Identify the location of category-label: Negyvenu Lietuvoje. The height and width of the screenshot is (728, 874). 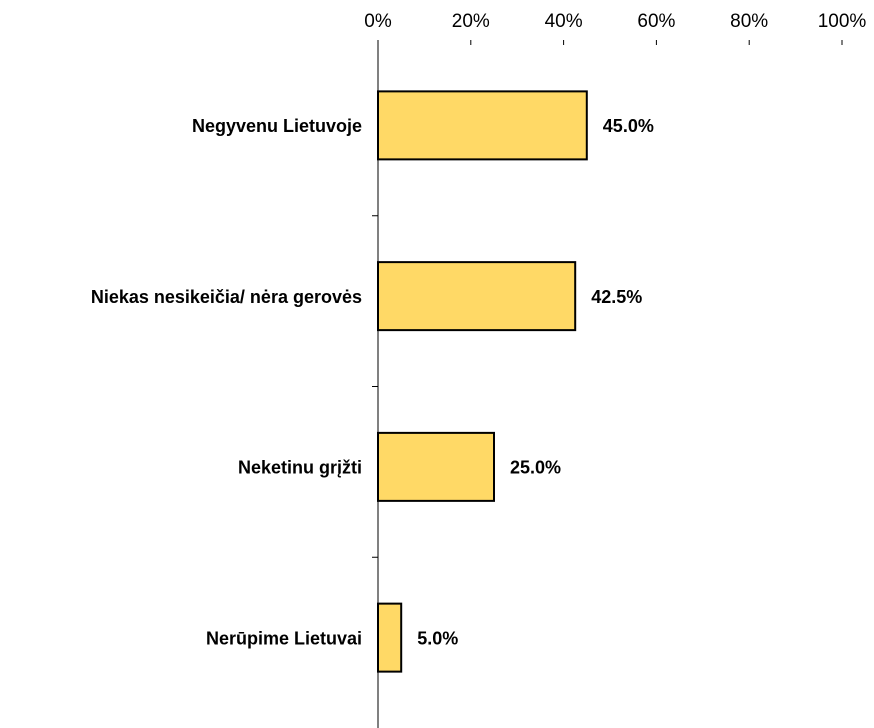
(277, 126).